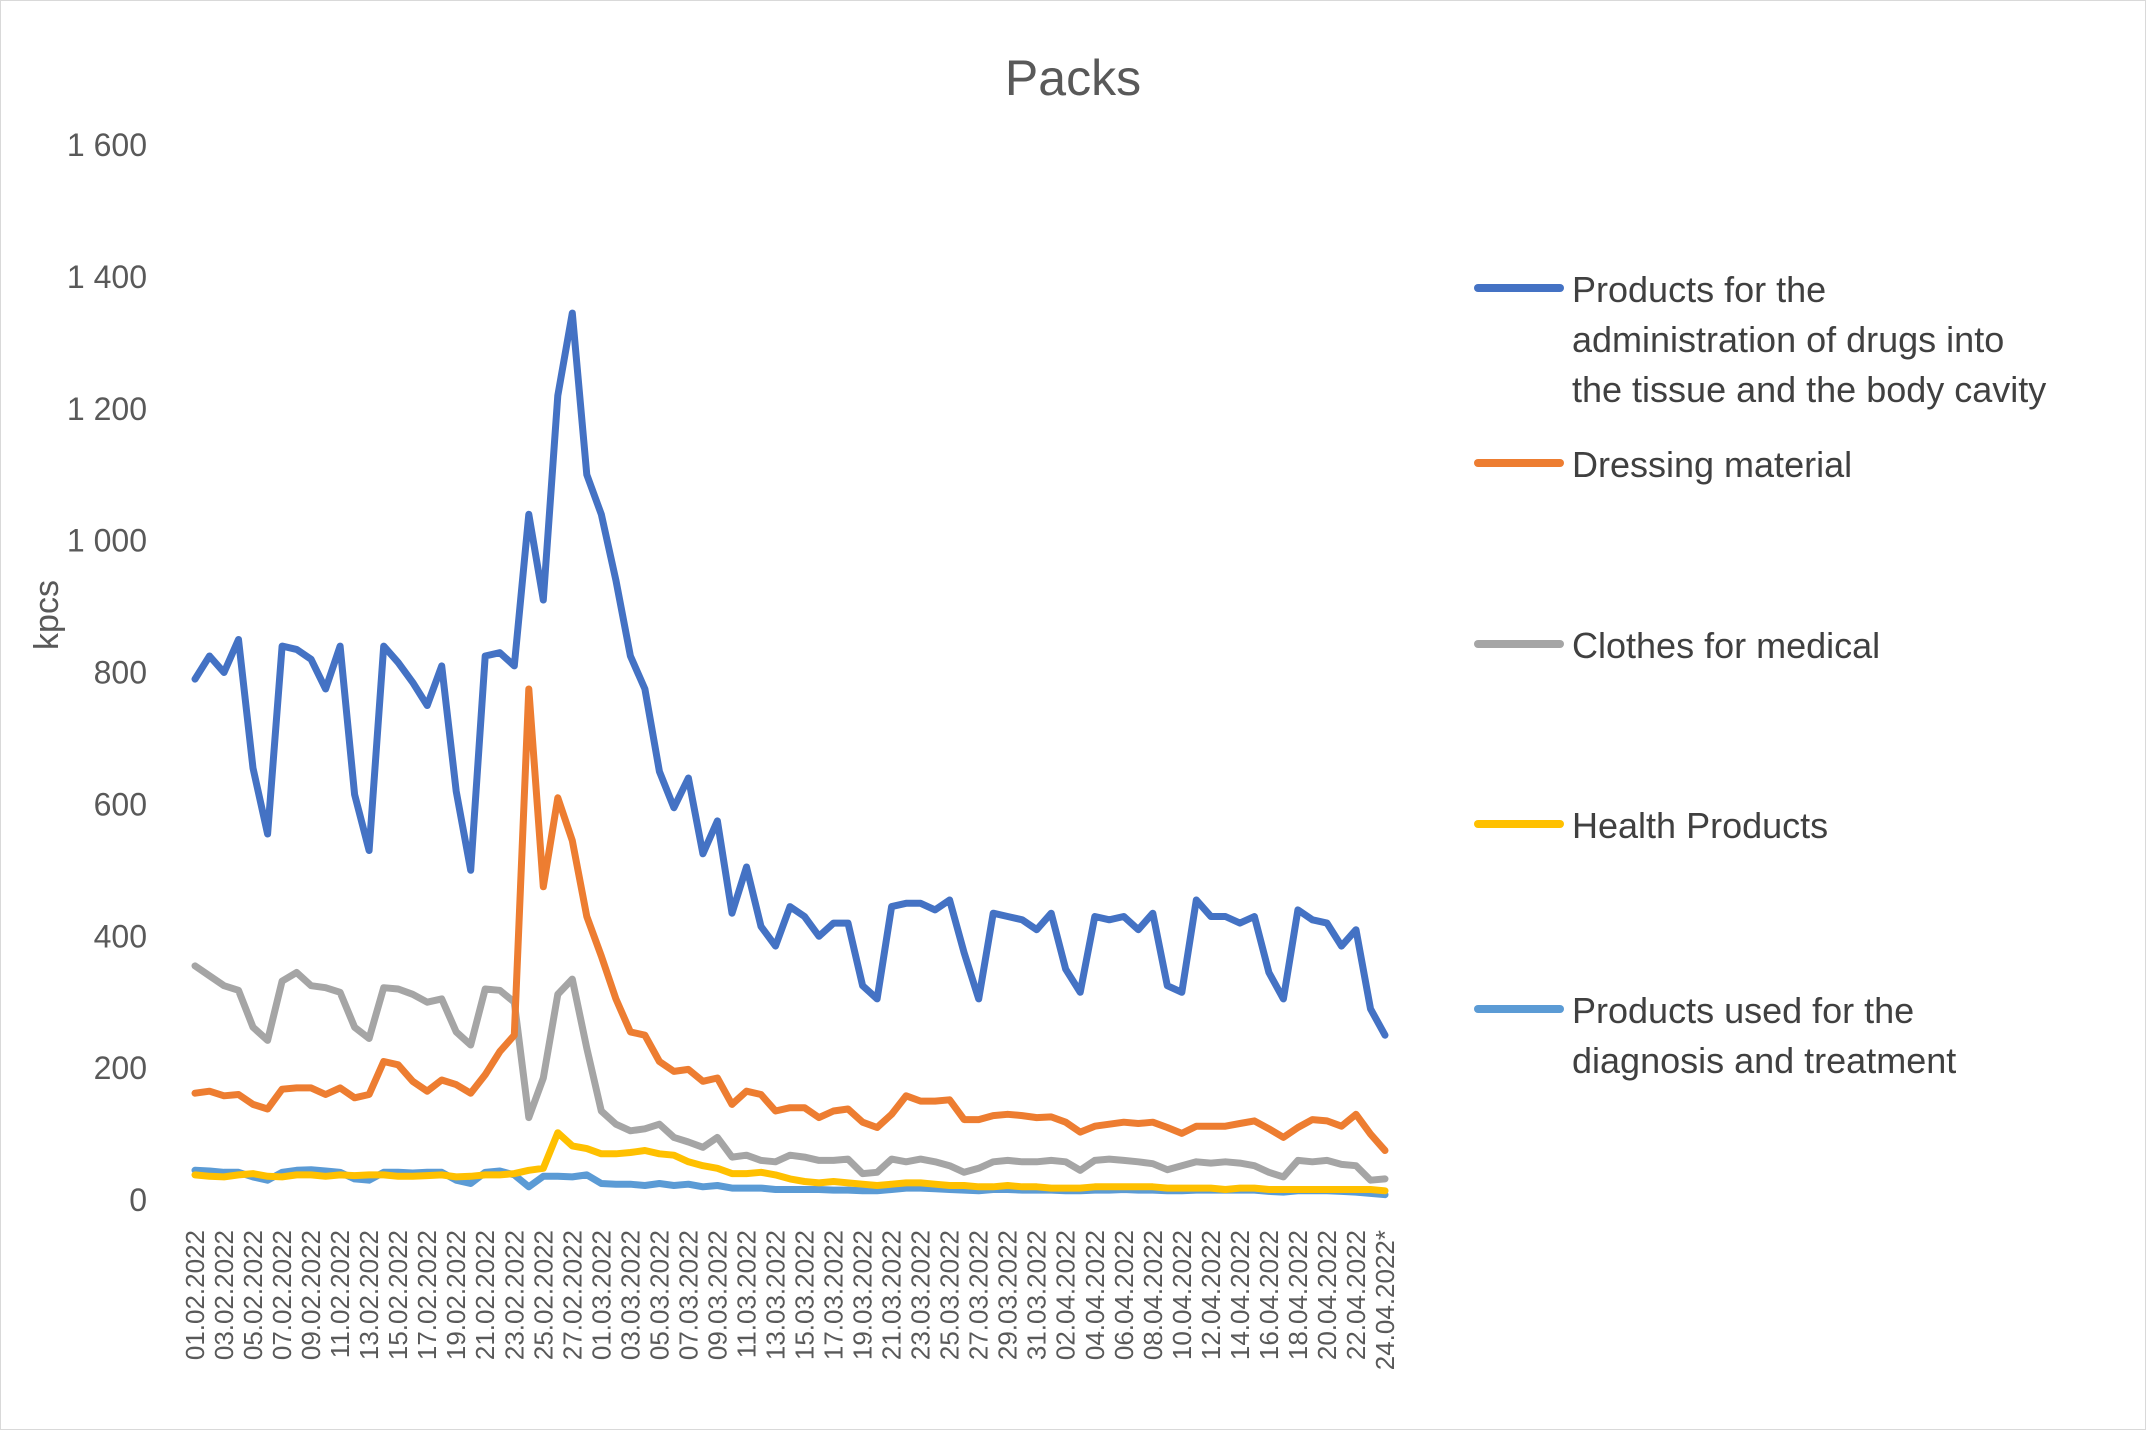  Describe the element at coordinates (543, 1295) in the screenshot. I see `x-tick-label: 25.02.2022` at that location.